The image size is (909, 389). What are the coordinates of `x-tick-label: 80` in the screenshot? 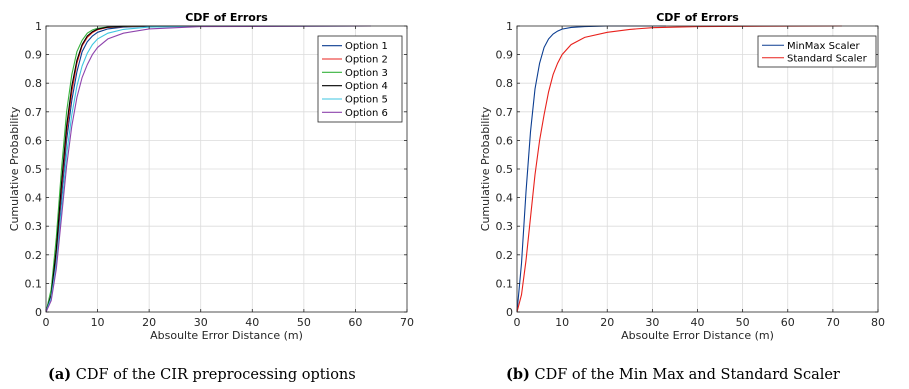 It's located at (878, 322).